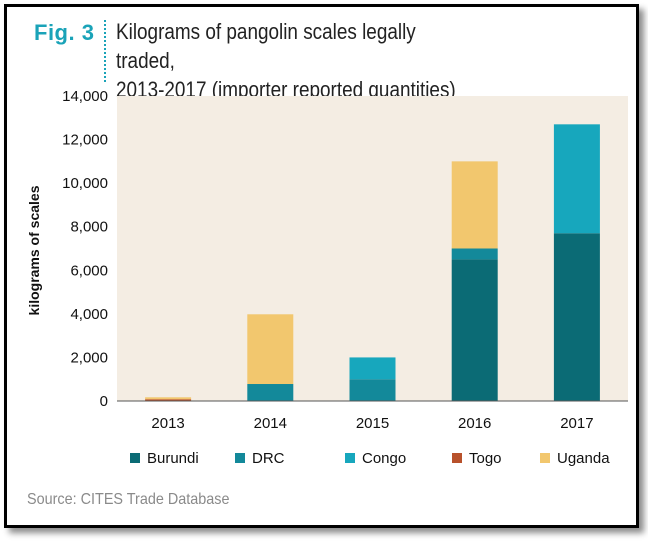  Describe the element at coordinates (240, 458) in the screenshot. I see `legend-swatch-drc` at that location.